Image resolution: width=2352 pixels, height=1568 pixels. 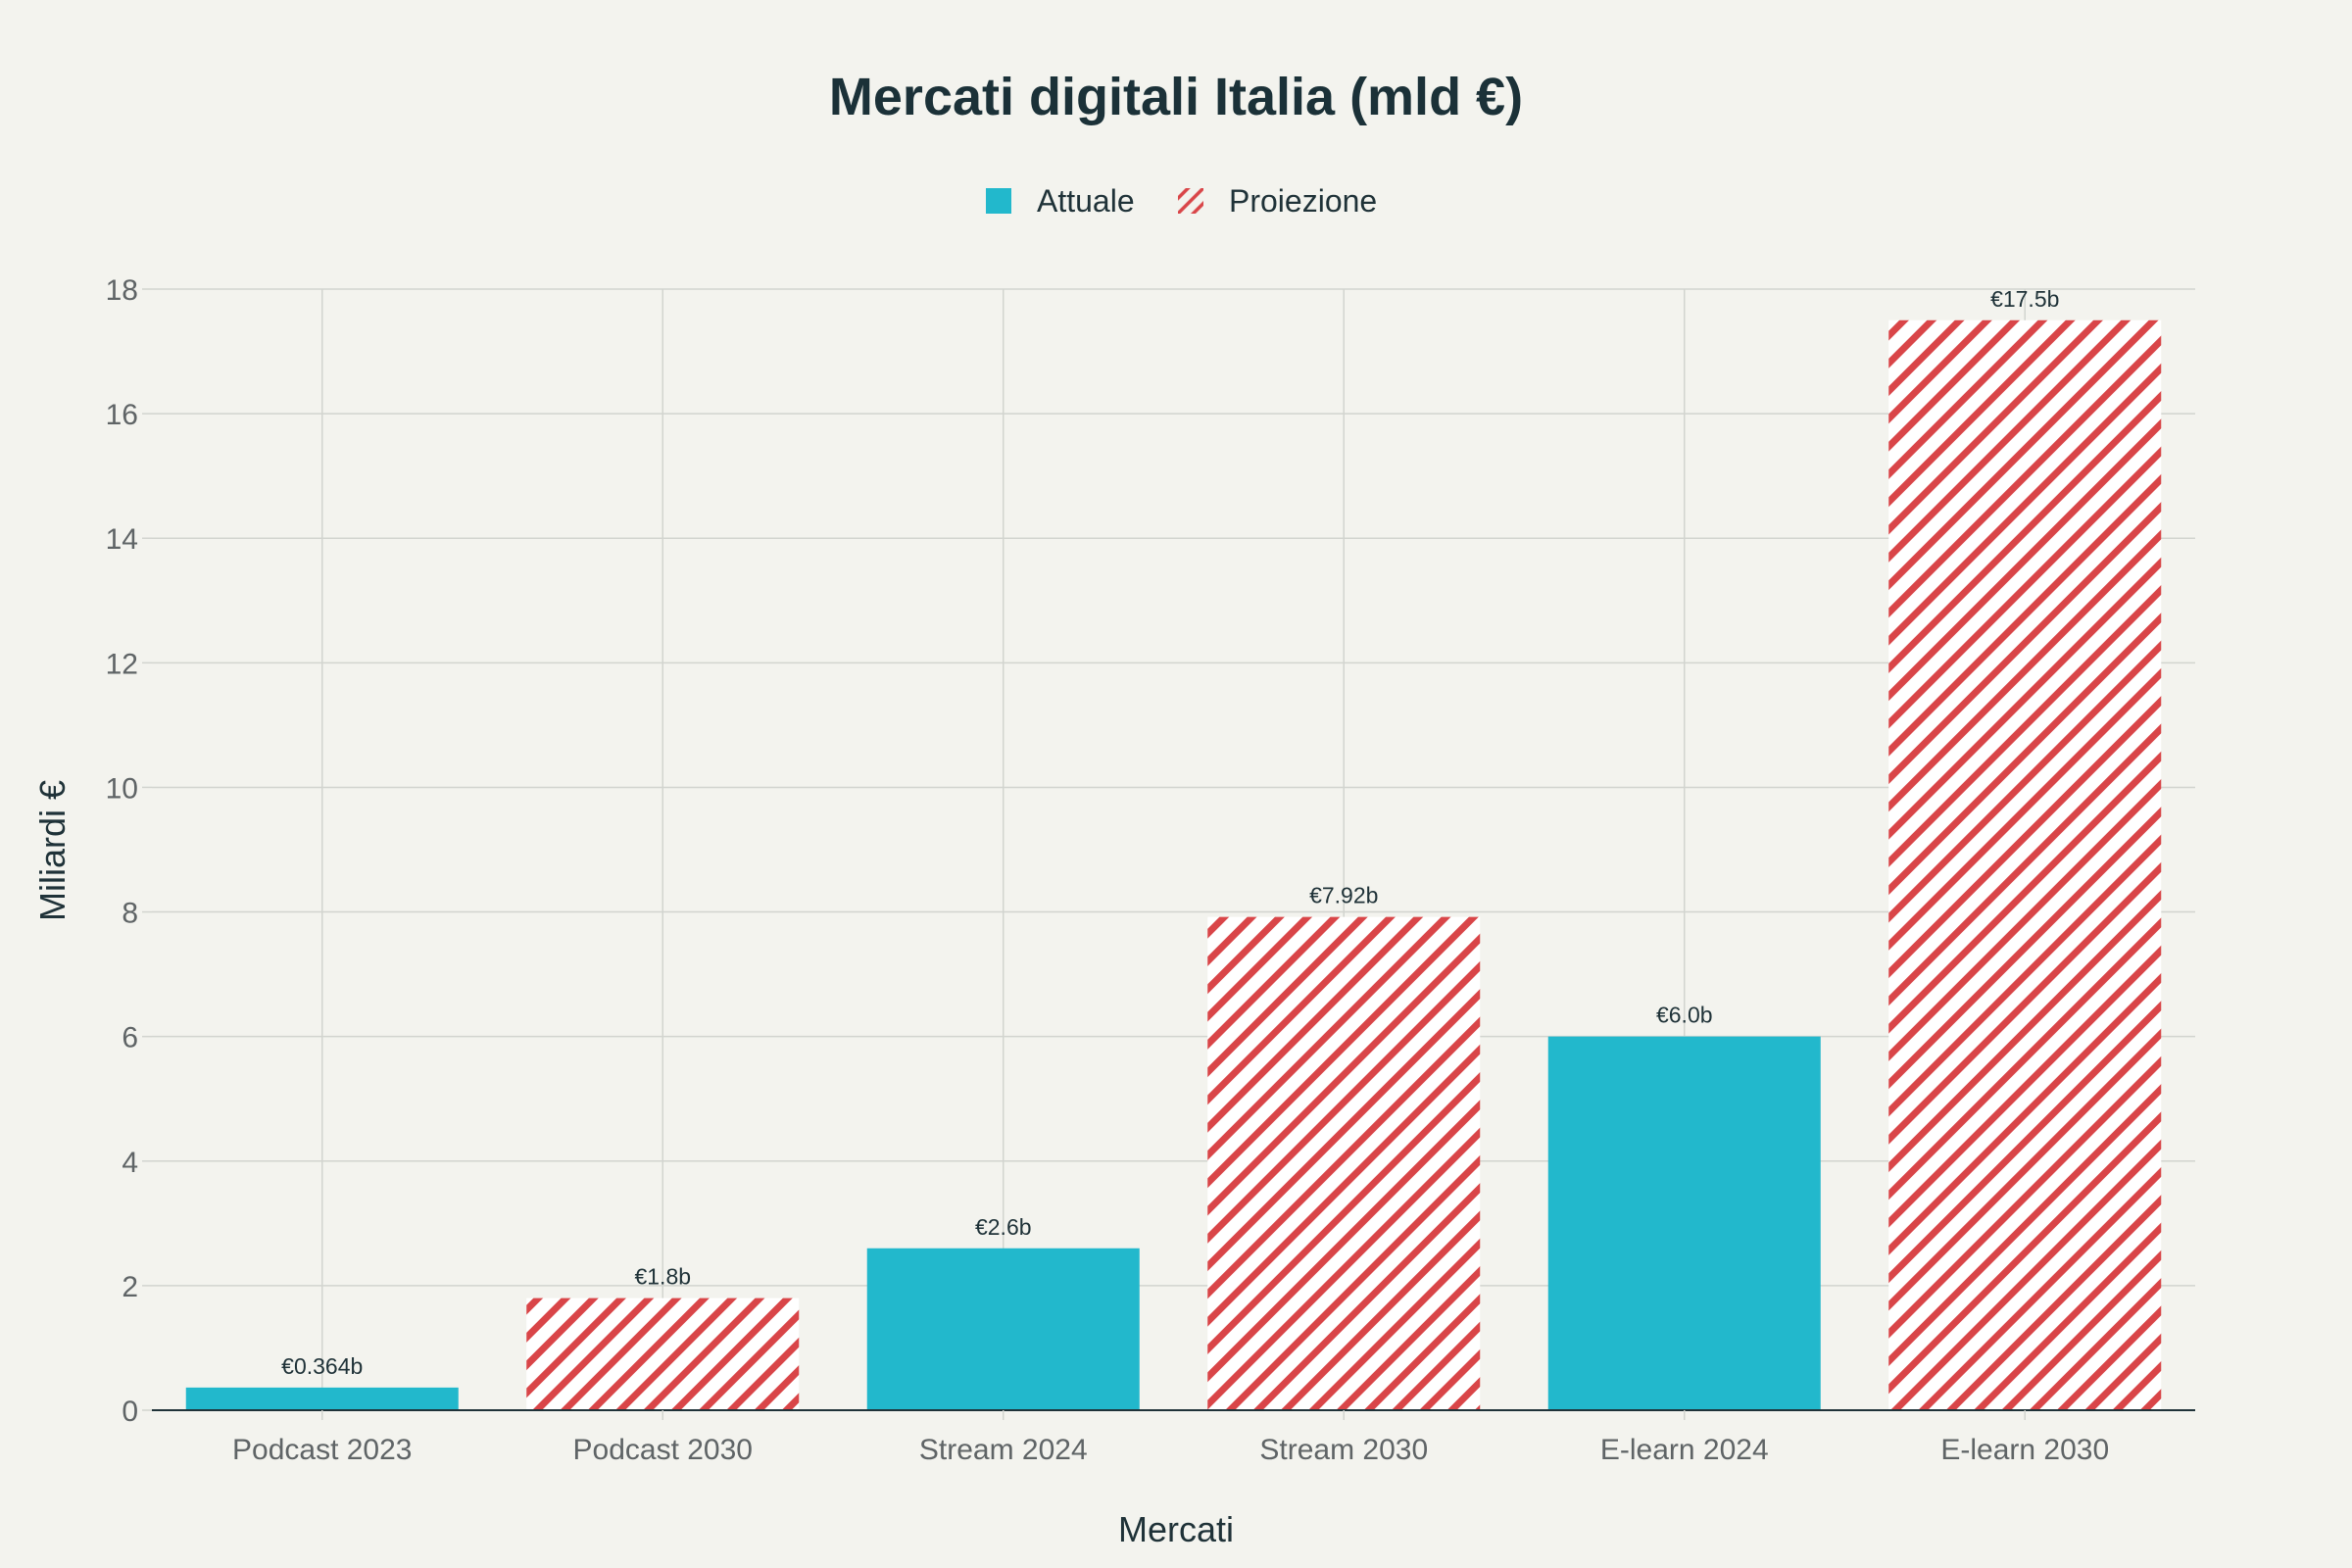 I want to click on y-tick-label: 4, so click(x=130, y=1163).